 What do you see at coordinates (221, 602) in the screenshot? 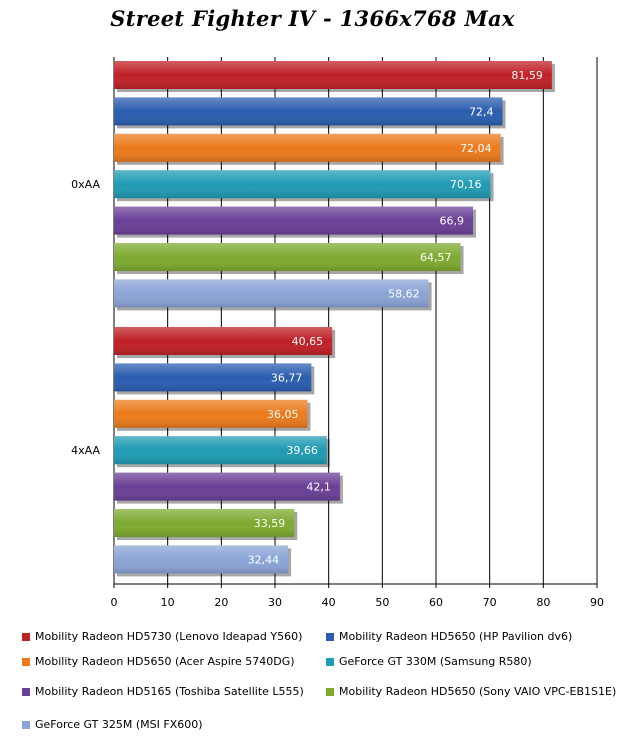
I see `x-tick-label: 20` at bounding box center [221, 602].